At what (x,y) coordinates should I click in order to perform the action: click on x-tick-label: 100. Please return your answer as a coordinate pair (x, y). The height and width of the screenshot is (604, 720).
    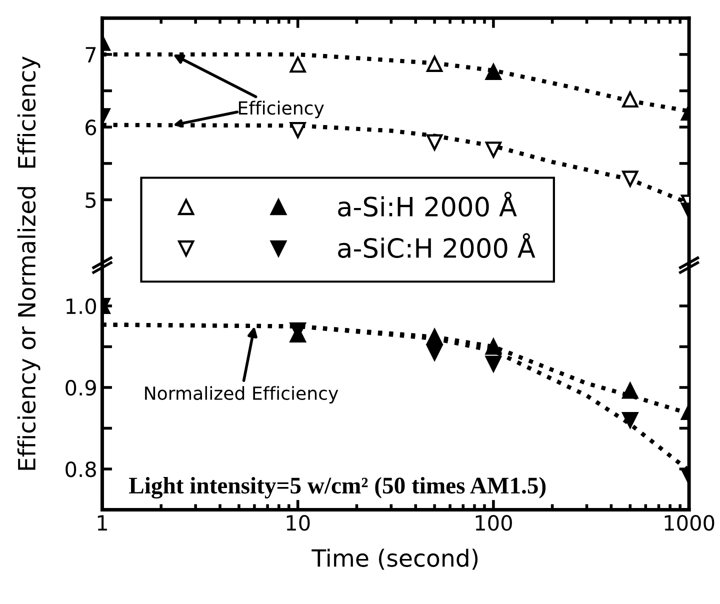
    Looking at the image, I should click on (494, 523).